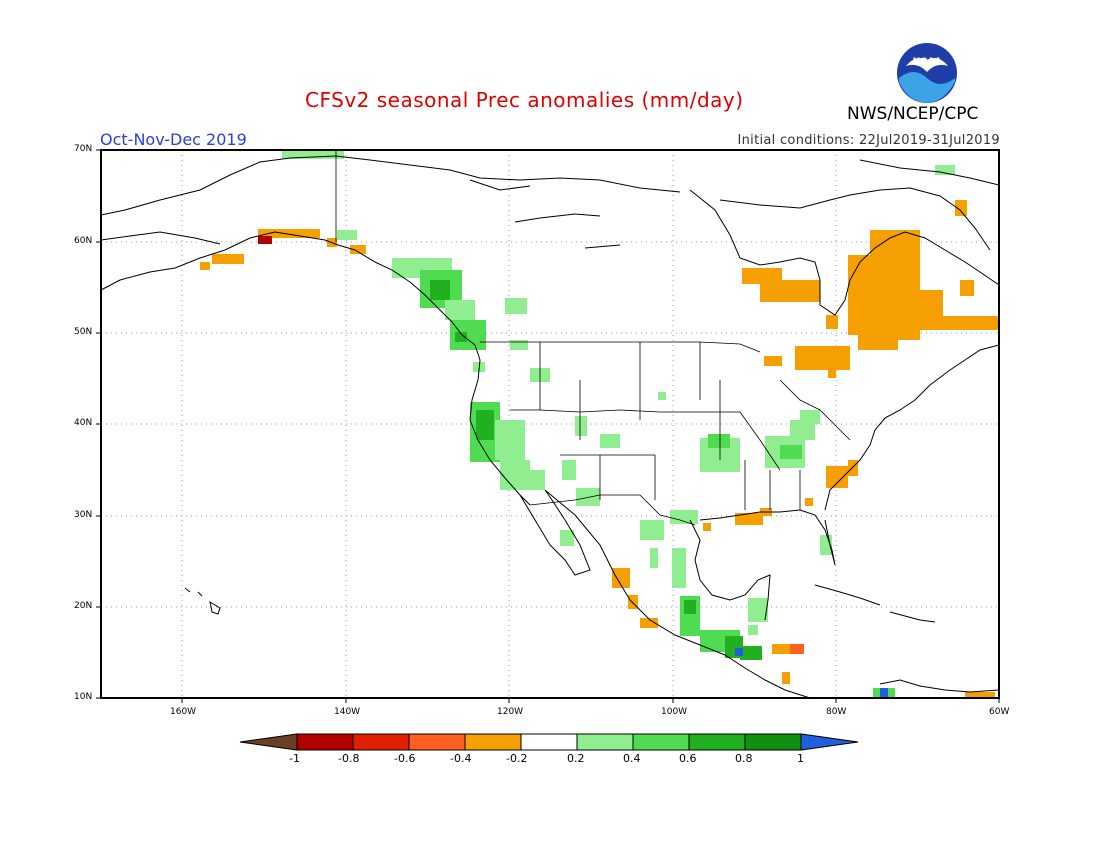 Image resolution: width=1100 pixels, height=850 pixels. What do you see at coordinates (83, 332) in the screenshot?
I see `lat-label-50n: 50N` at bounding box center [83, 332].